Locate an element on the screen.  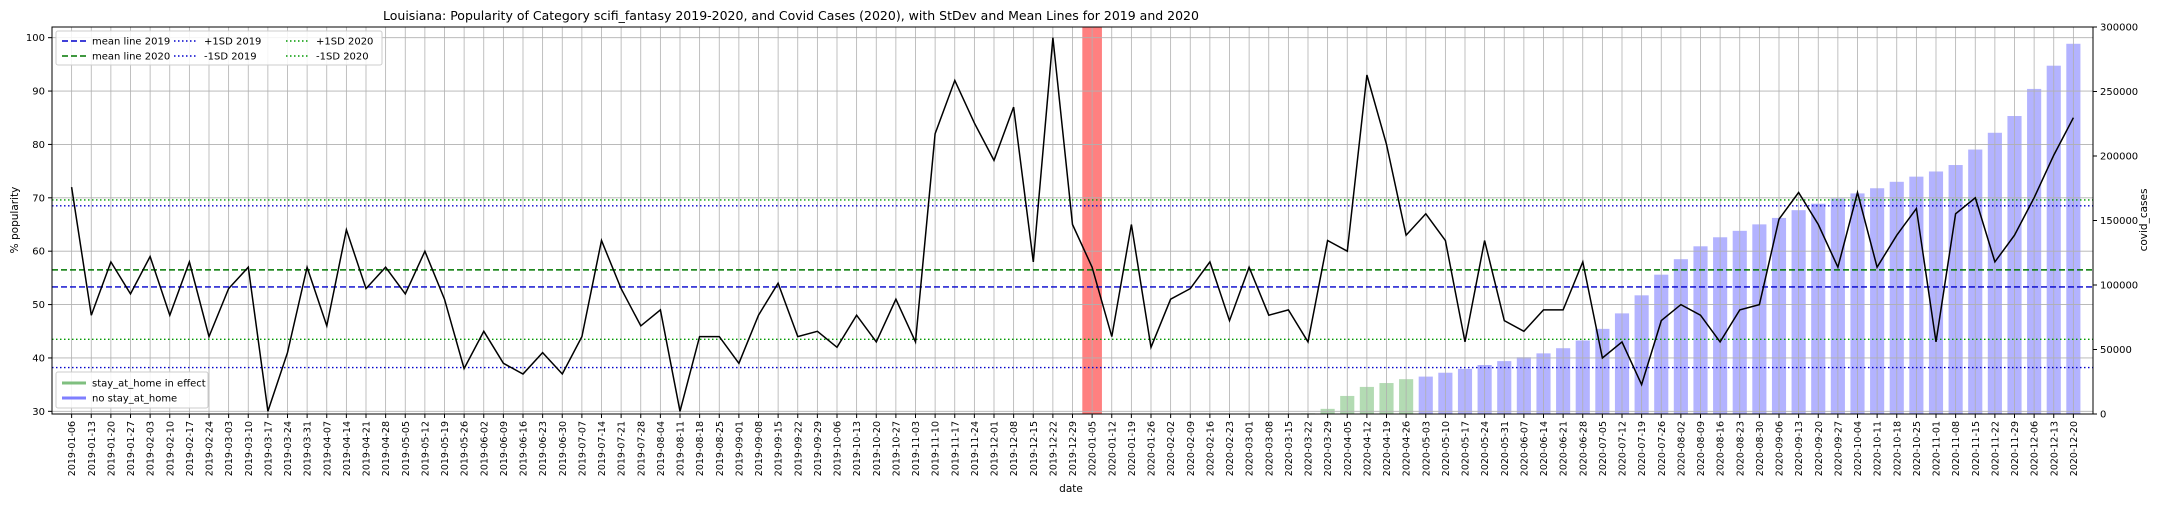
x-tick-label: 2019-03-17 is located at coordinates (268, 448).